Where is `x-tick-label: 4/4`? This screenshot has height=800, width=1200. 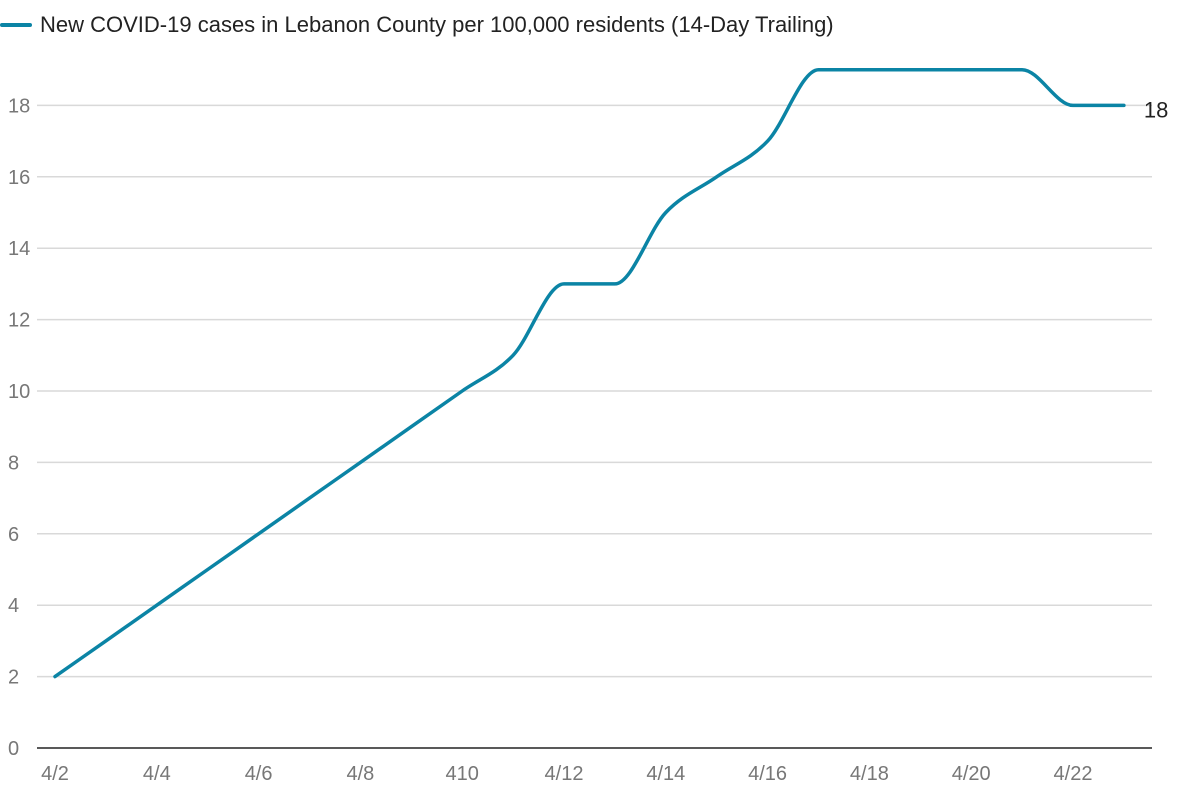 x-tick-label: 4/4 is located at coordinates (157, 774).